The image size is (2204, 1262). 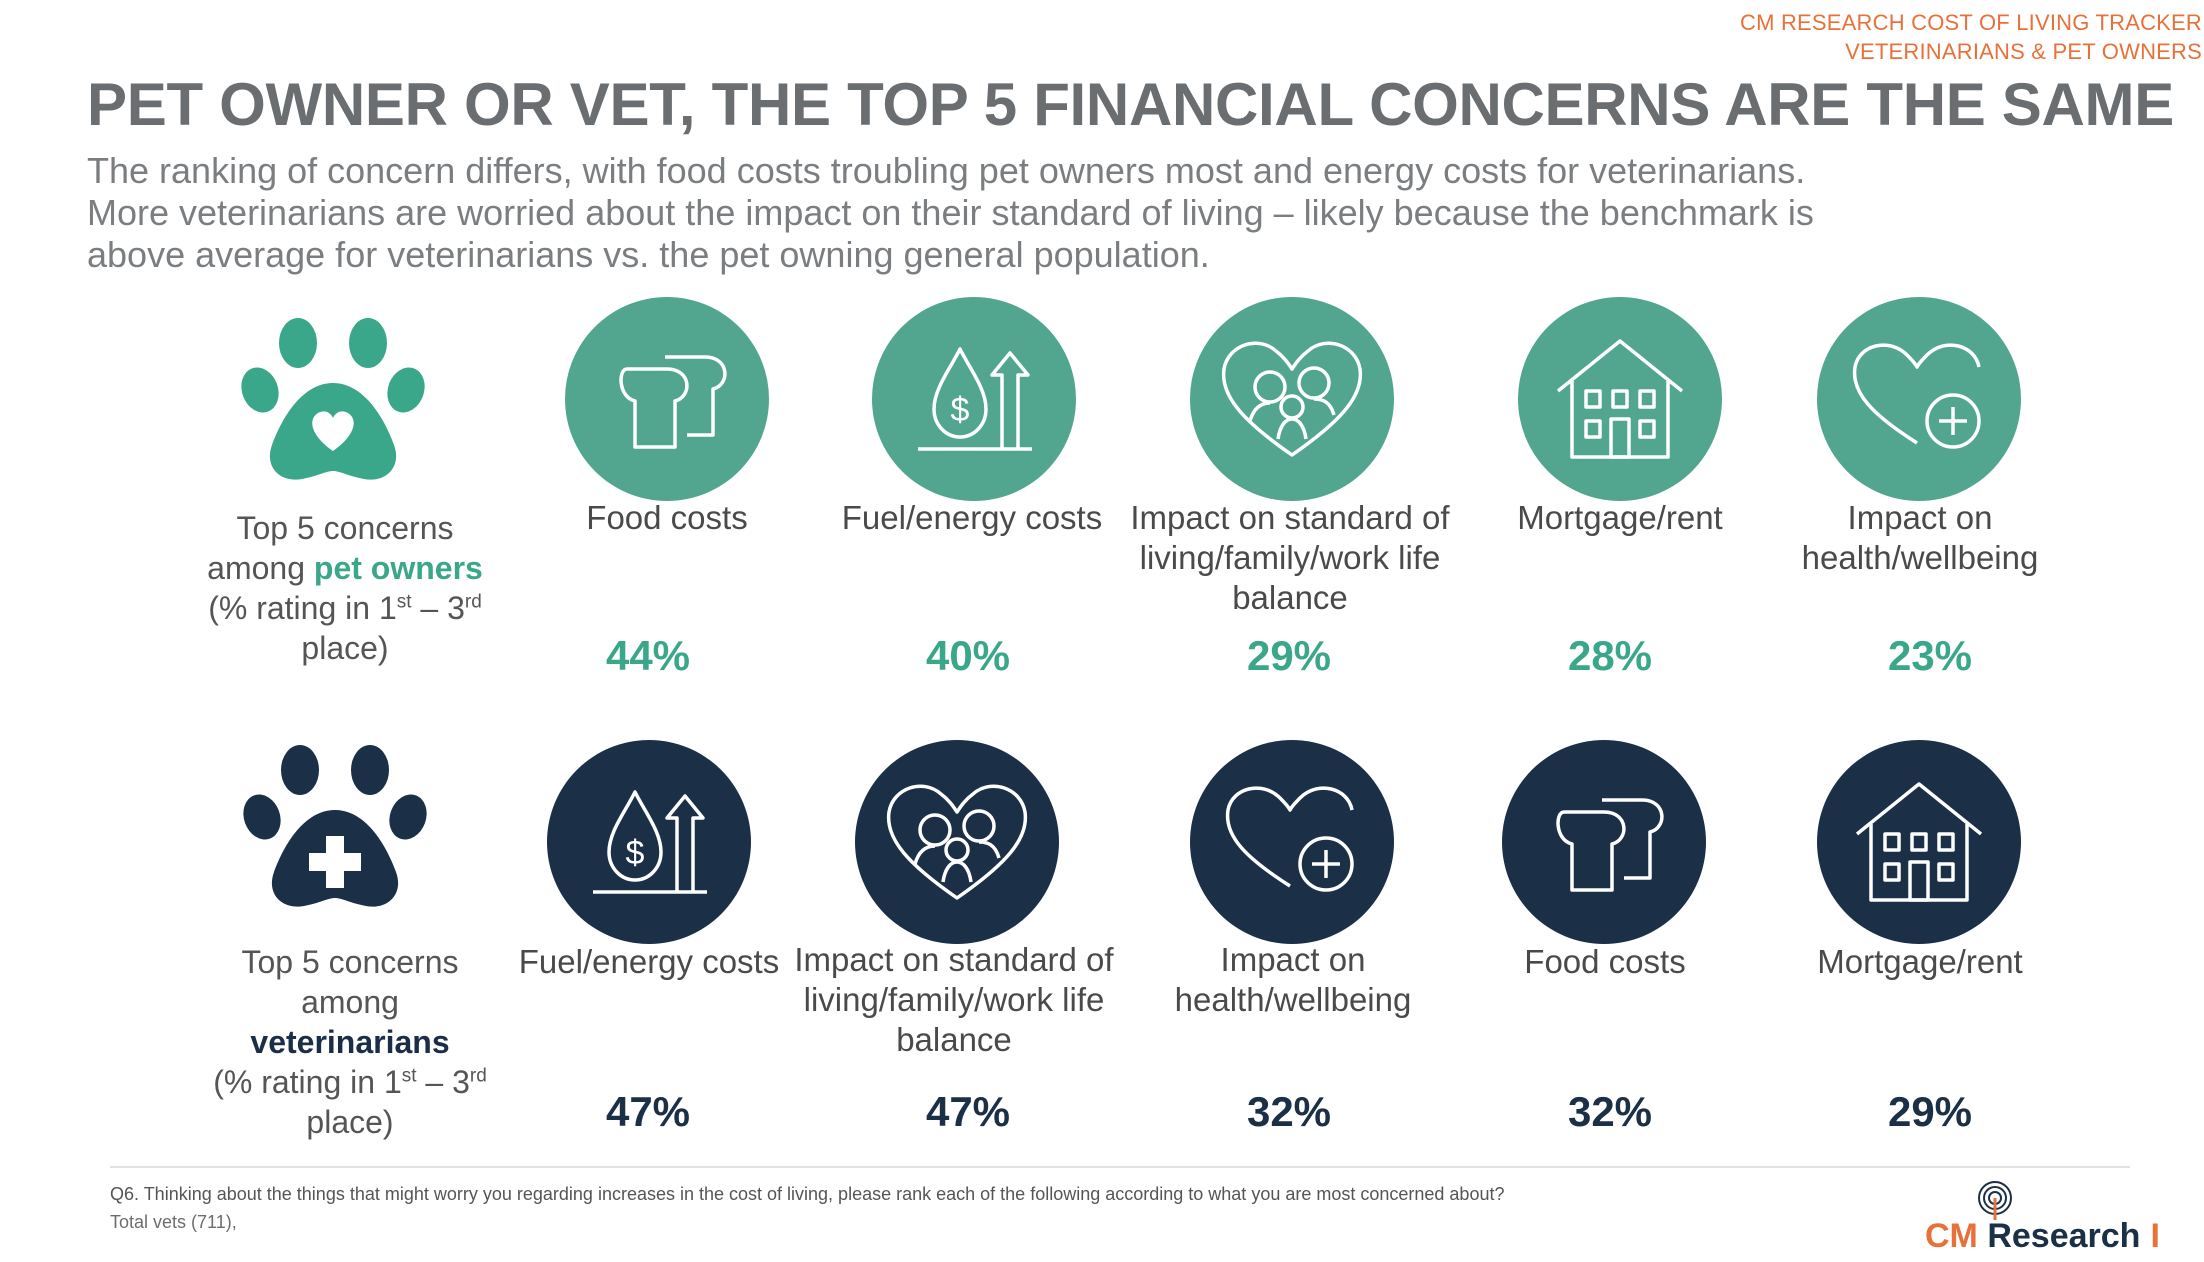 What do you see at coordinates (2023, 51) in the screenshot?
I see `tracker-line-2: VETERINARIANS & PET OWNERS` at bounding box center [2023, 51].